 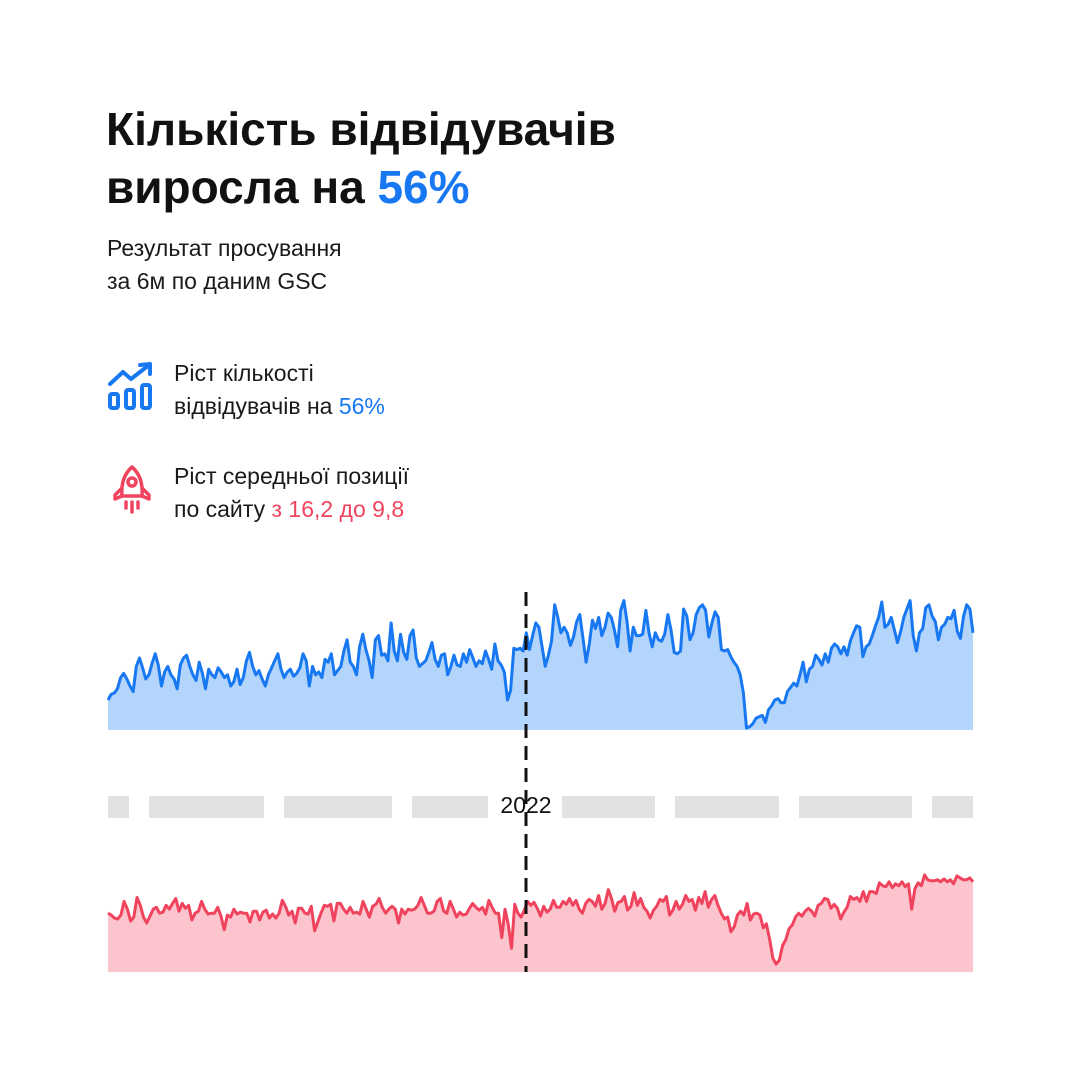 I want to click on page-subtitle: Результат просування за 6м по даним GSC, so click(x=224, y=265).